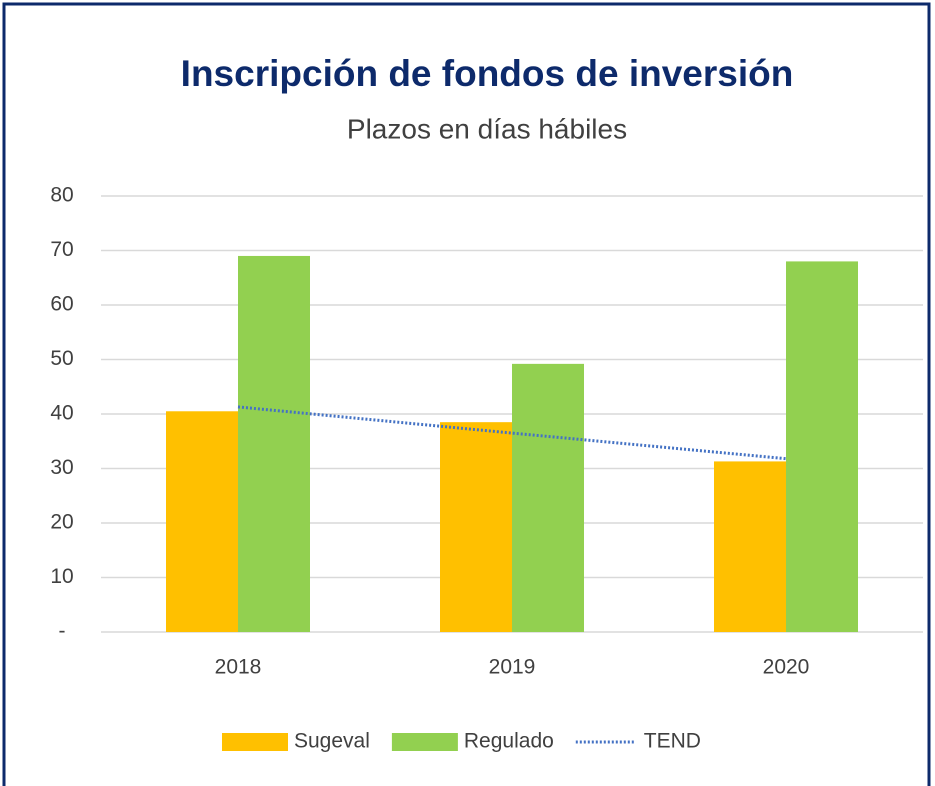  Describe the element at coordinates (672, 741) in the screenshot. I see `legend-label: TEND` at that location.